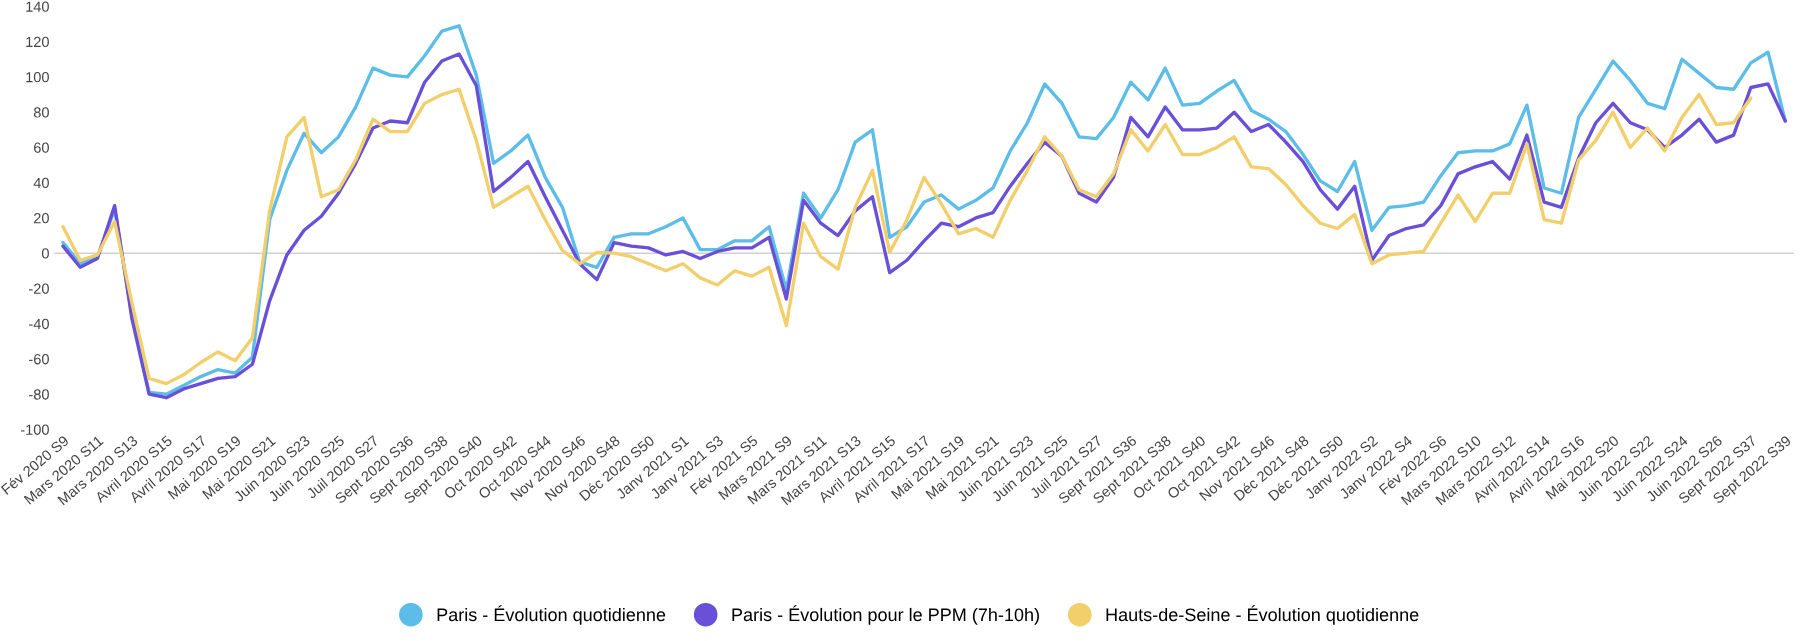  I want to click on y-tick-label: -40, so click(39, 324).